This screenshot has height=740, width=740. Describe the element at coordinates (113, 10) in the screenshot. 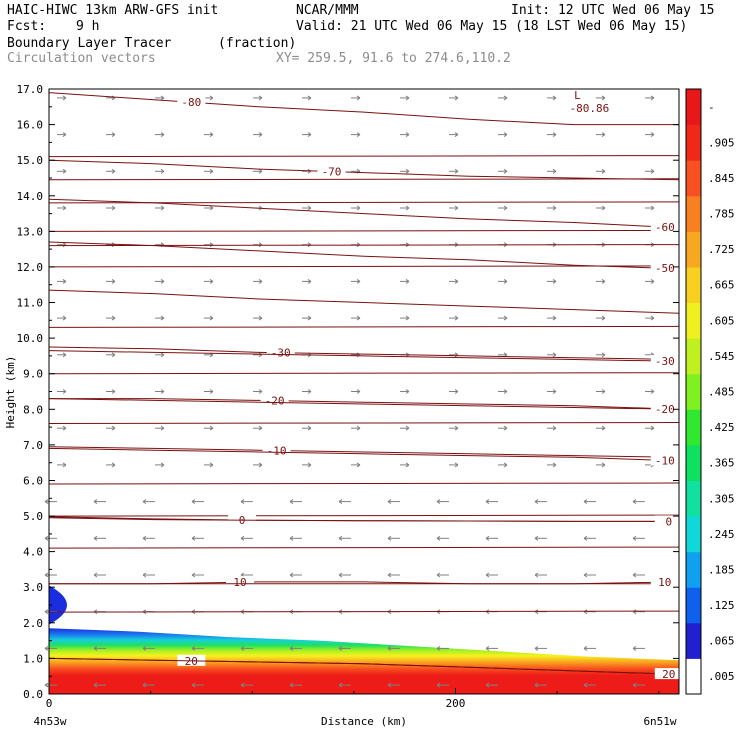

I see `model-title: HAIC-HIWC 13km ARW-GFS init` at that location.